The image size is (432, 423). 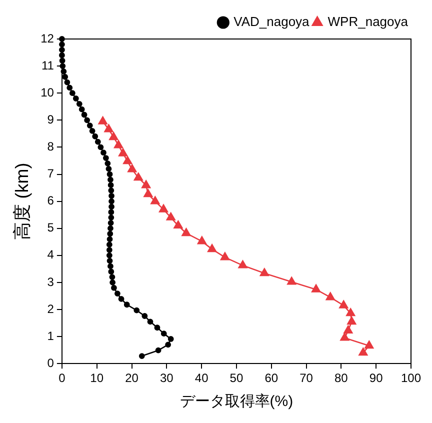 I want to click on y-tick-label: 3, so click(x=50, y=281).